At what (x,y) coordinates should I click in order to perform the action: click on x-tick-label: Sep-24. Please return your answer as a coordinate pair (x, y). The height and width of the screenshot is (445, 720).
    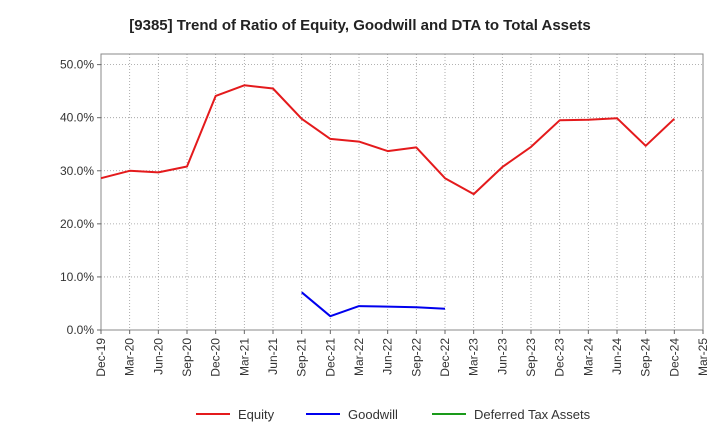
    Looking at the image, I should click on (646, 357).